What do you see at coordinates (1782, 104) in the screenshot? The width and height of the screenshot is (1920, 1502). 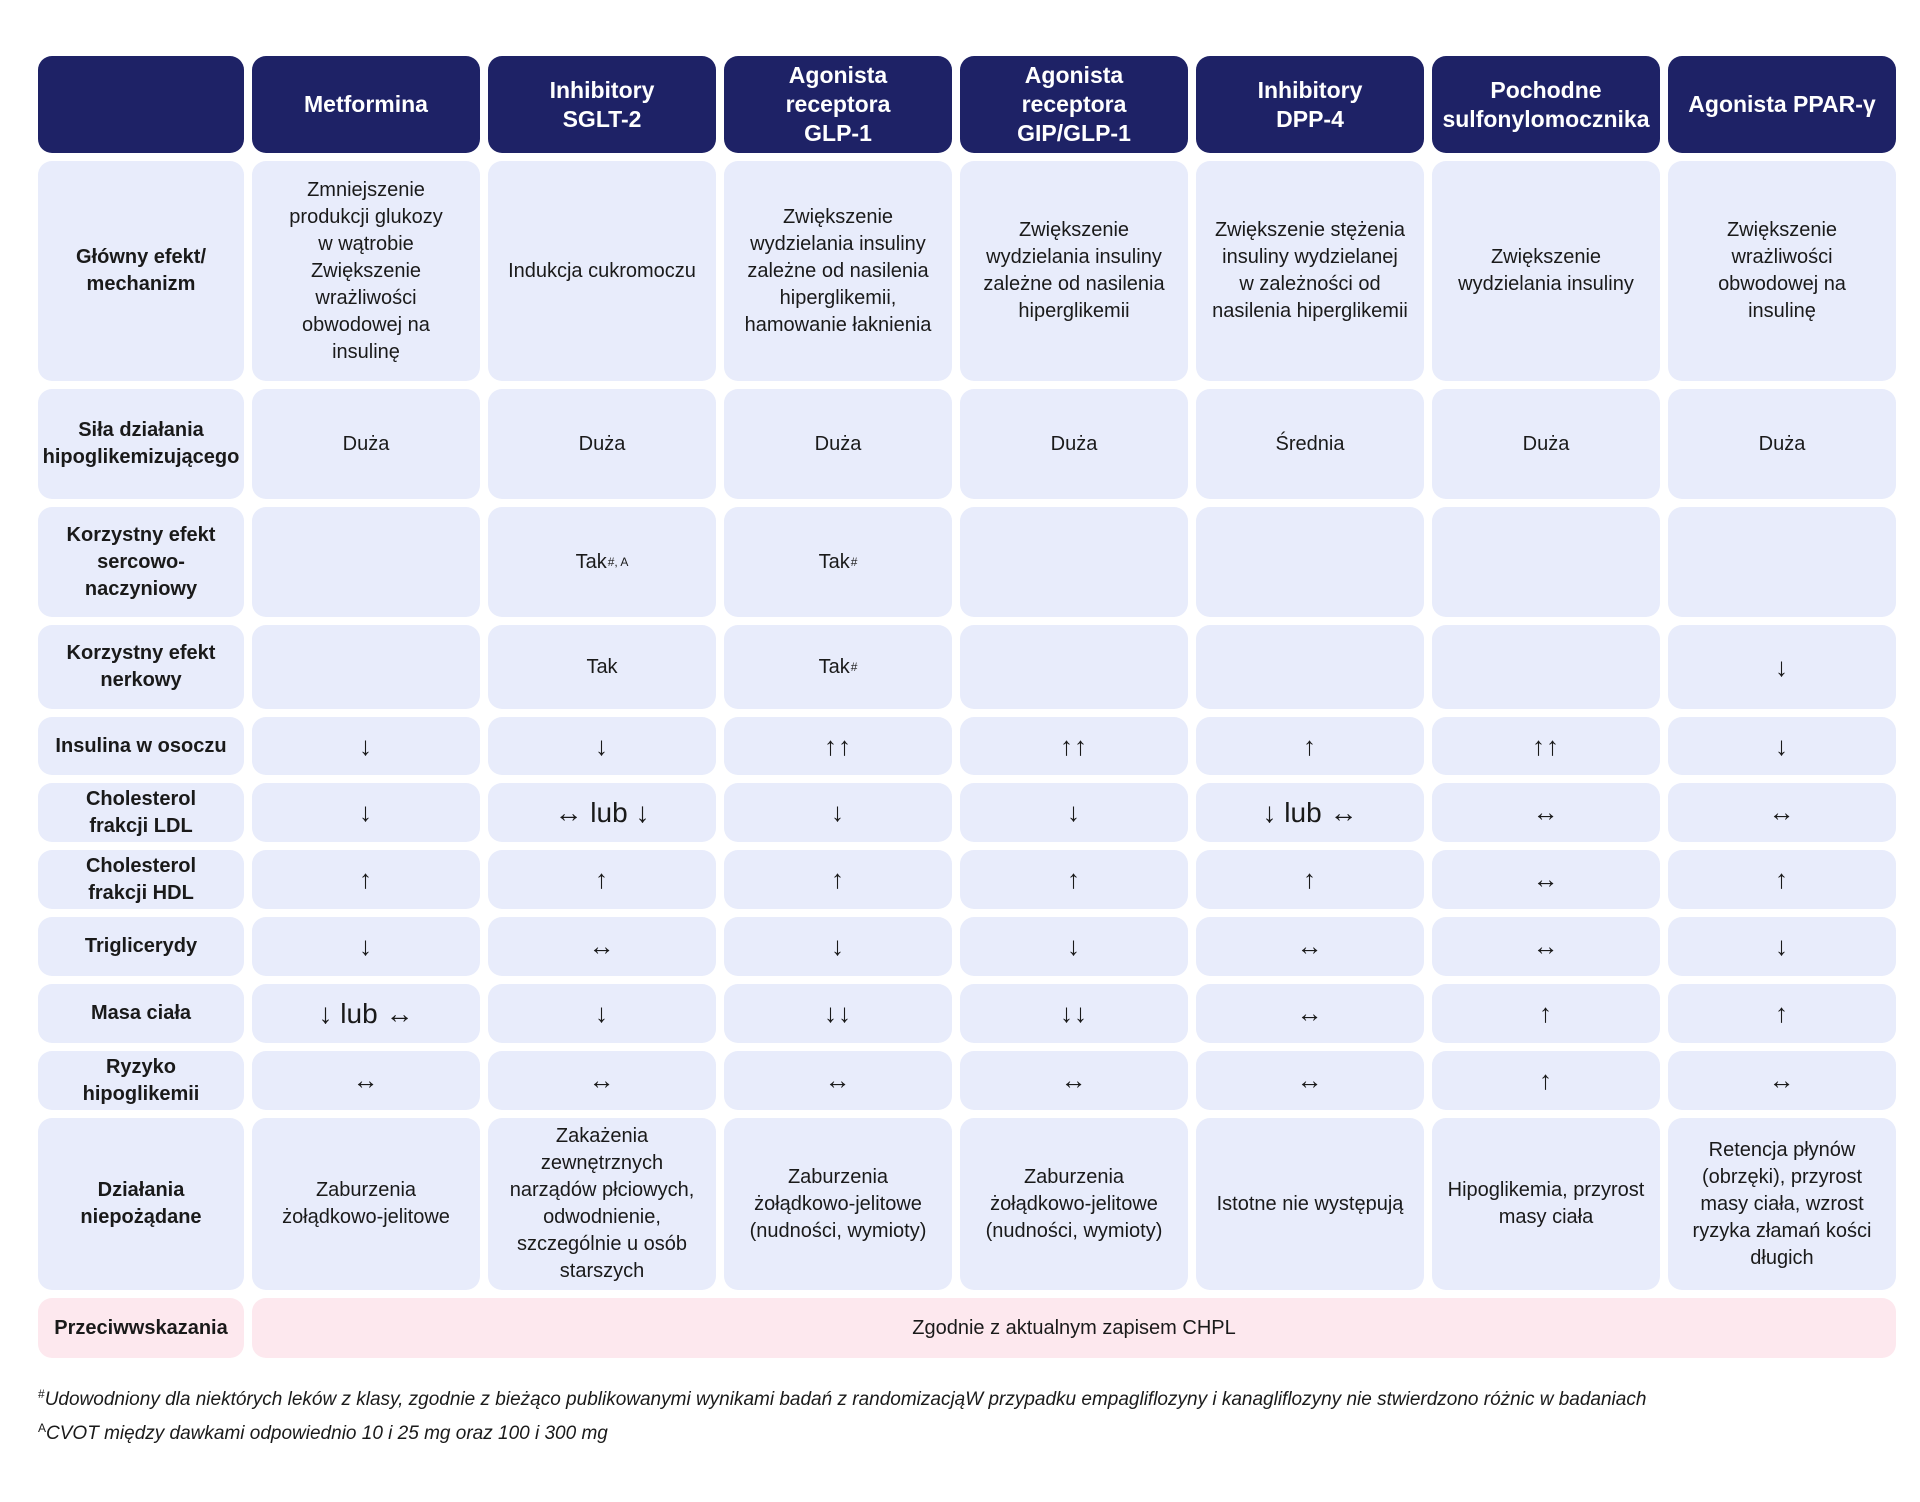 I see `column-header: Agonista PPAR-γ` at bounding box center [1782, 104].